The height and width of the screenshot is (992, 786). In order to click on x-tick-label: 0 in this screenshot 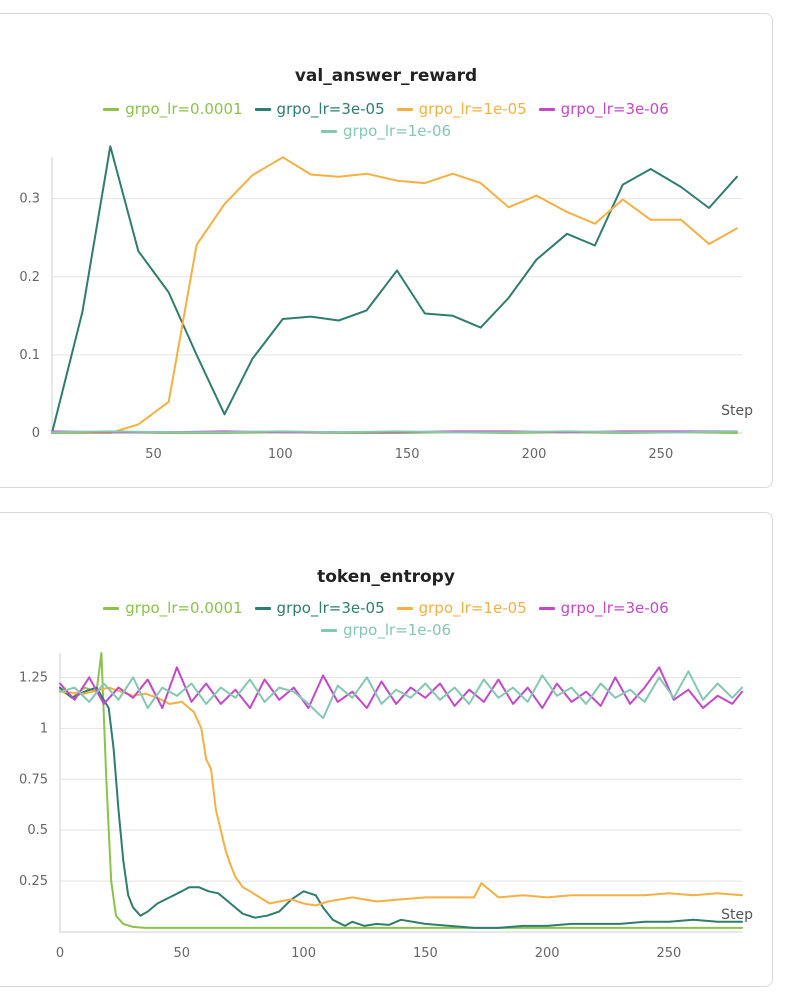, I will do `click(60, 953)`.